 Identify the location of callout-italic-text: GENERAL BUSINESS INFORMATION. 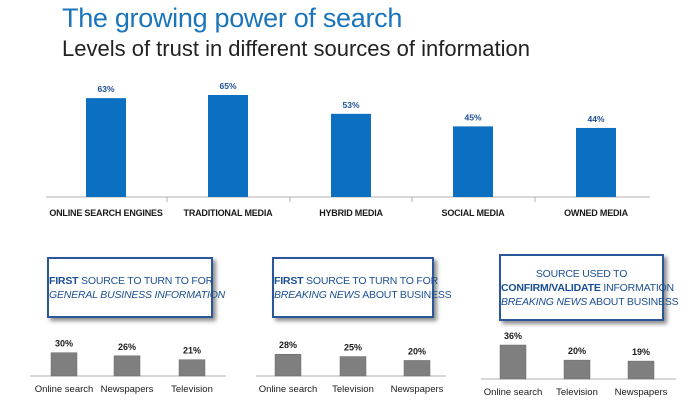
(137, 294).